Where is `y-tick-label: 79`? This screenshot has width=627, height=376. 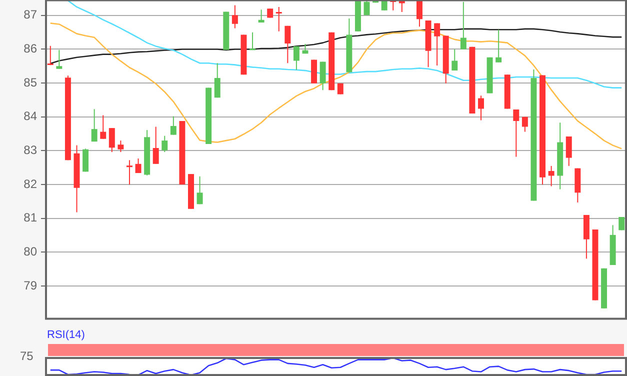 y-tick-label: 79 is located at coordinates (31, 285).